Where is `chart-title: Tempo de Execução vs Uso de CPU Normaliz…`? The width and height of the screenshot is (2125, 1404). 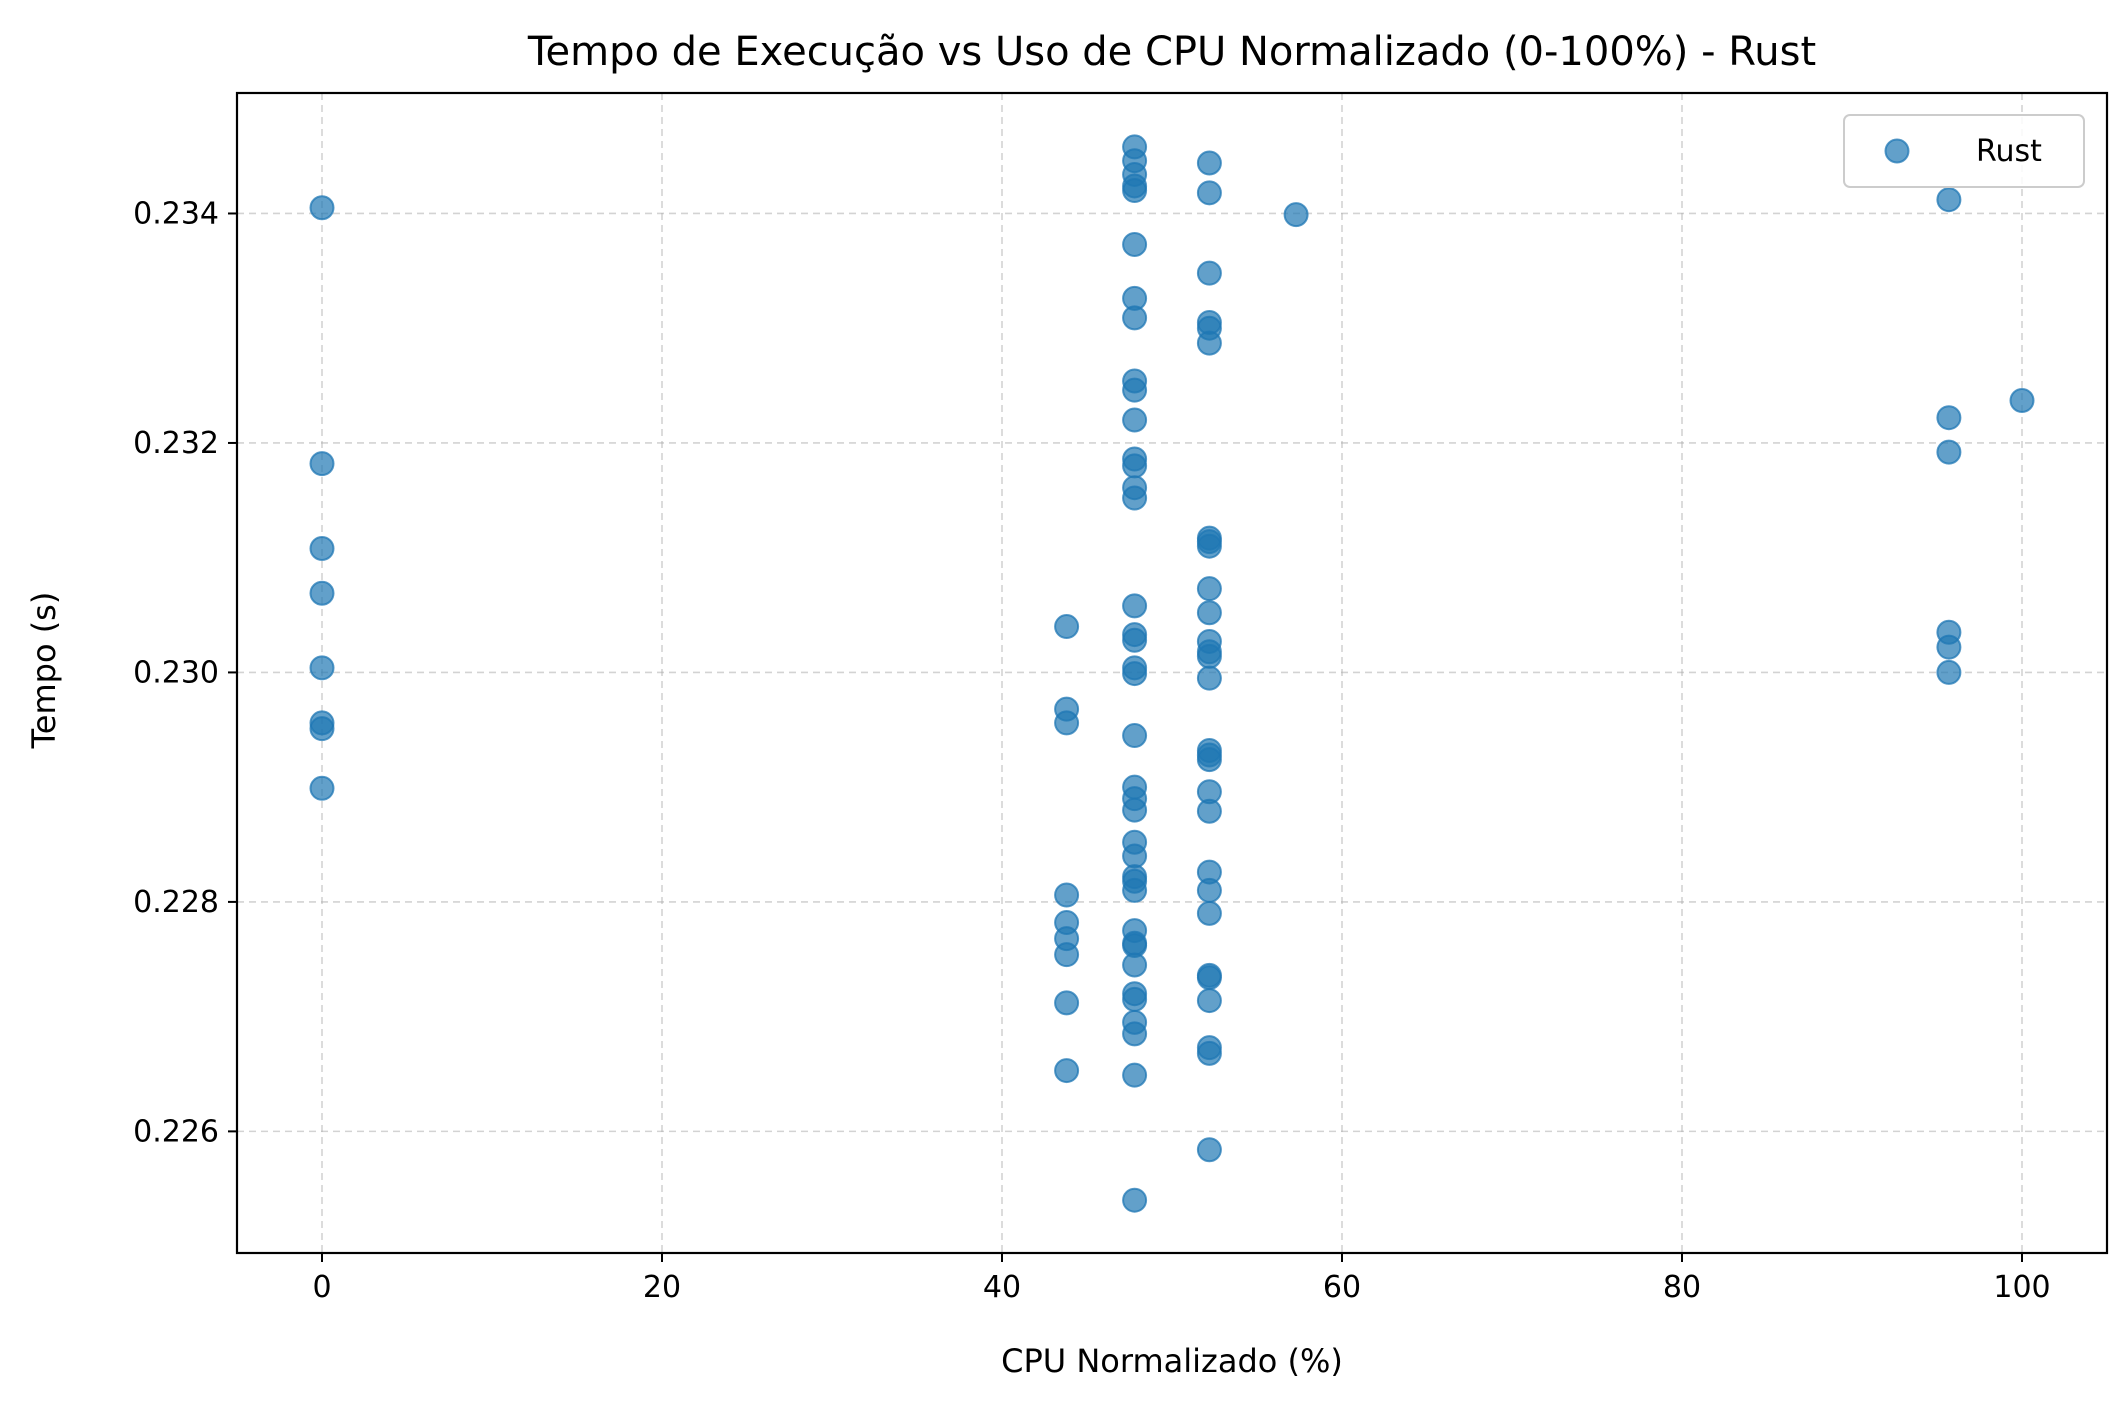 chart-title: Tempo de Execução vs Uso de CPU Normaliz… is located at coordinates (1171, 52).